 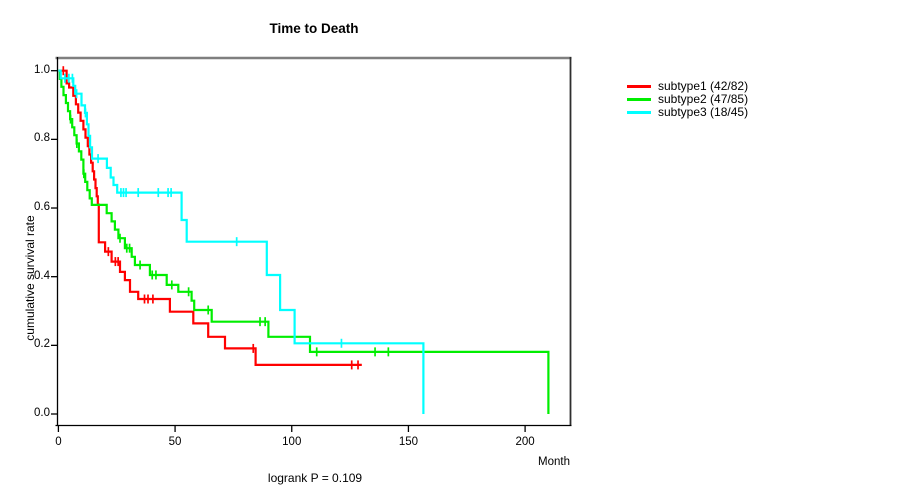 I want to click on x-tick-label: 0, so click(x=58, y=442).